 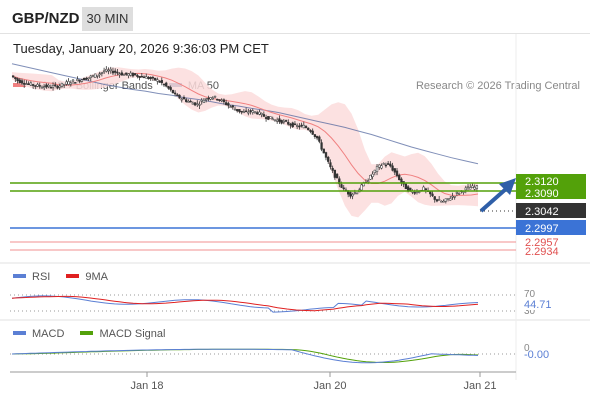 What do you see at coordinates (67, 277) in the screenshot?
I see `rsi-legend: RSI 9MA` at bounding box center [67, 277].